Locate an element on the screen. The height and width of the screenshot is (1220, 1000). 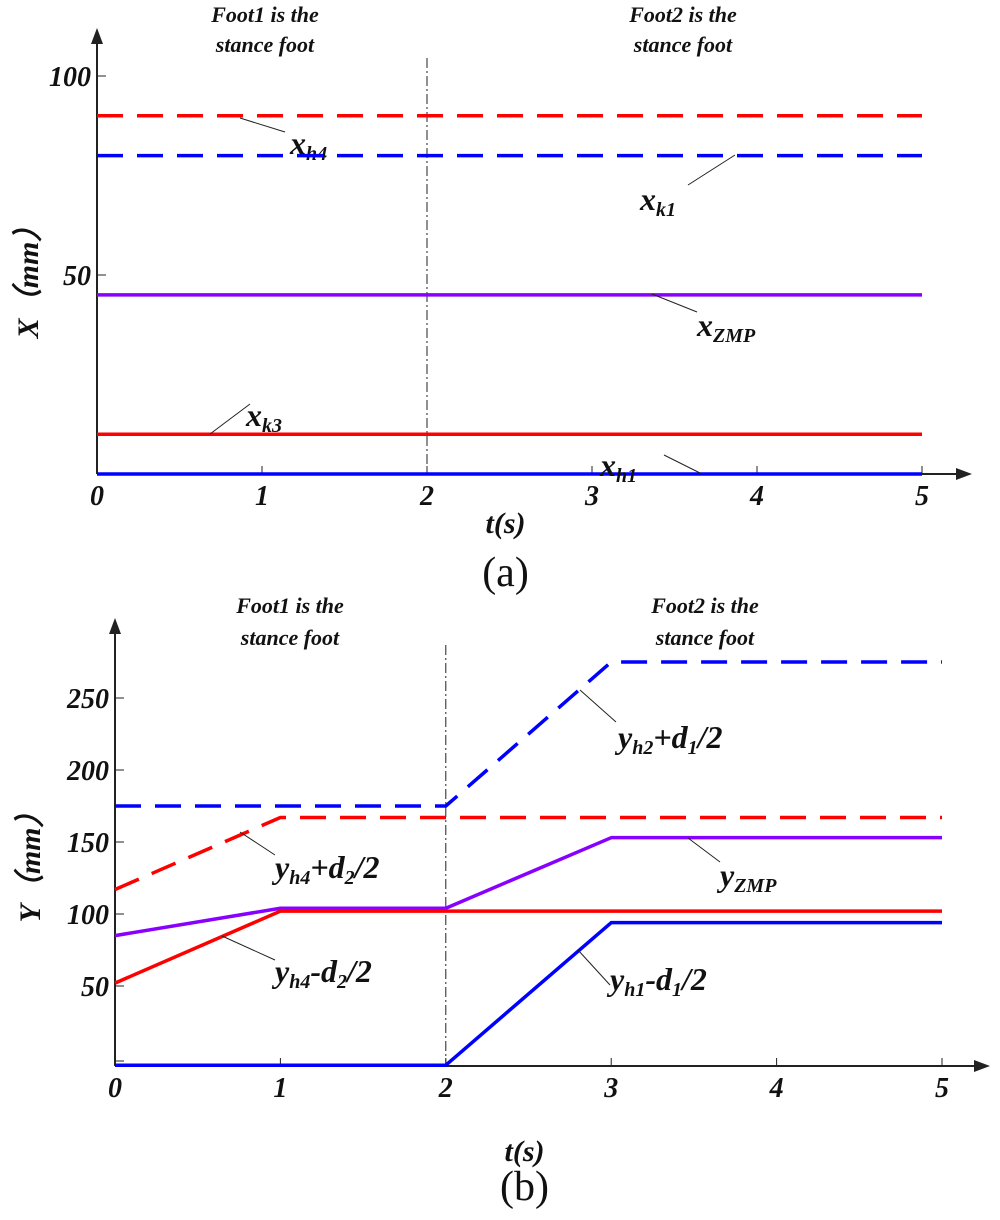
y-axis-label: Y（mm） is located at coordinates (30, 860).